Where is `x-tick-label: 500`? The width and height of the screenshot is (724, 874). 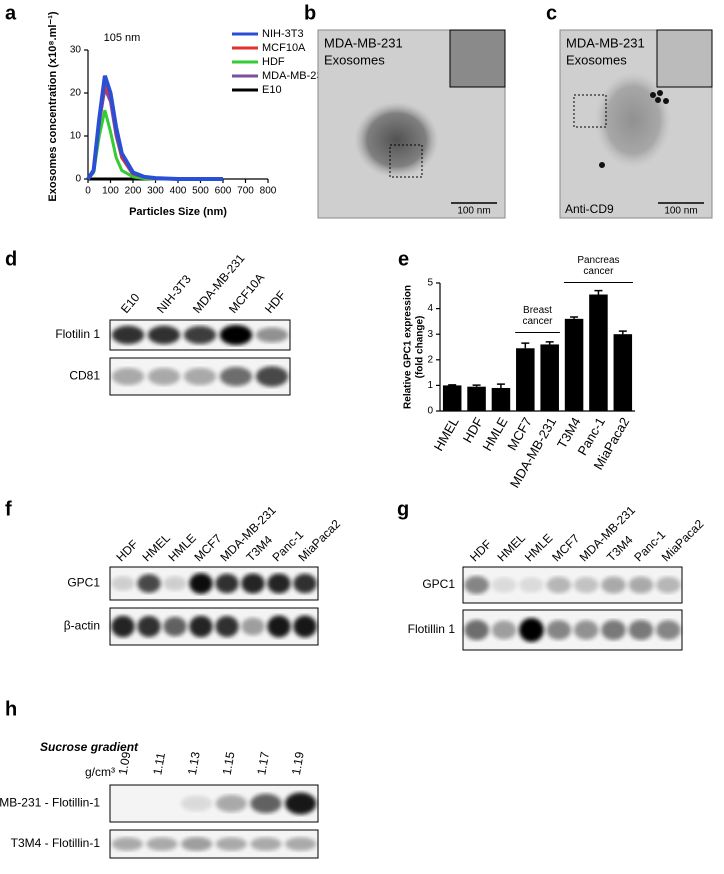
x-tick-label: 500 is located at coordinates (200, 191).